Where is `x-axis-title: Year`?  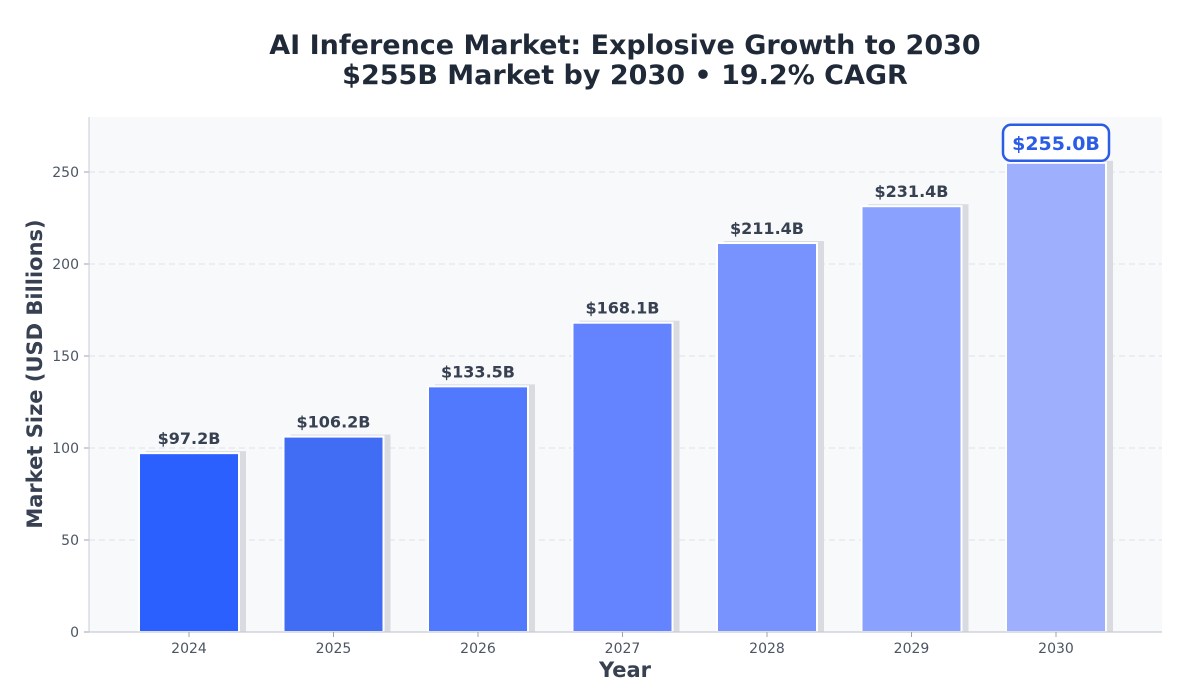
x-axis-title: Year is located at coordinates (625, 670).